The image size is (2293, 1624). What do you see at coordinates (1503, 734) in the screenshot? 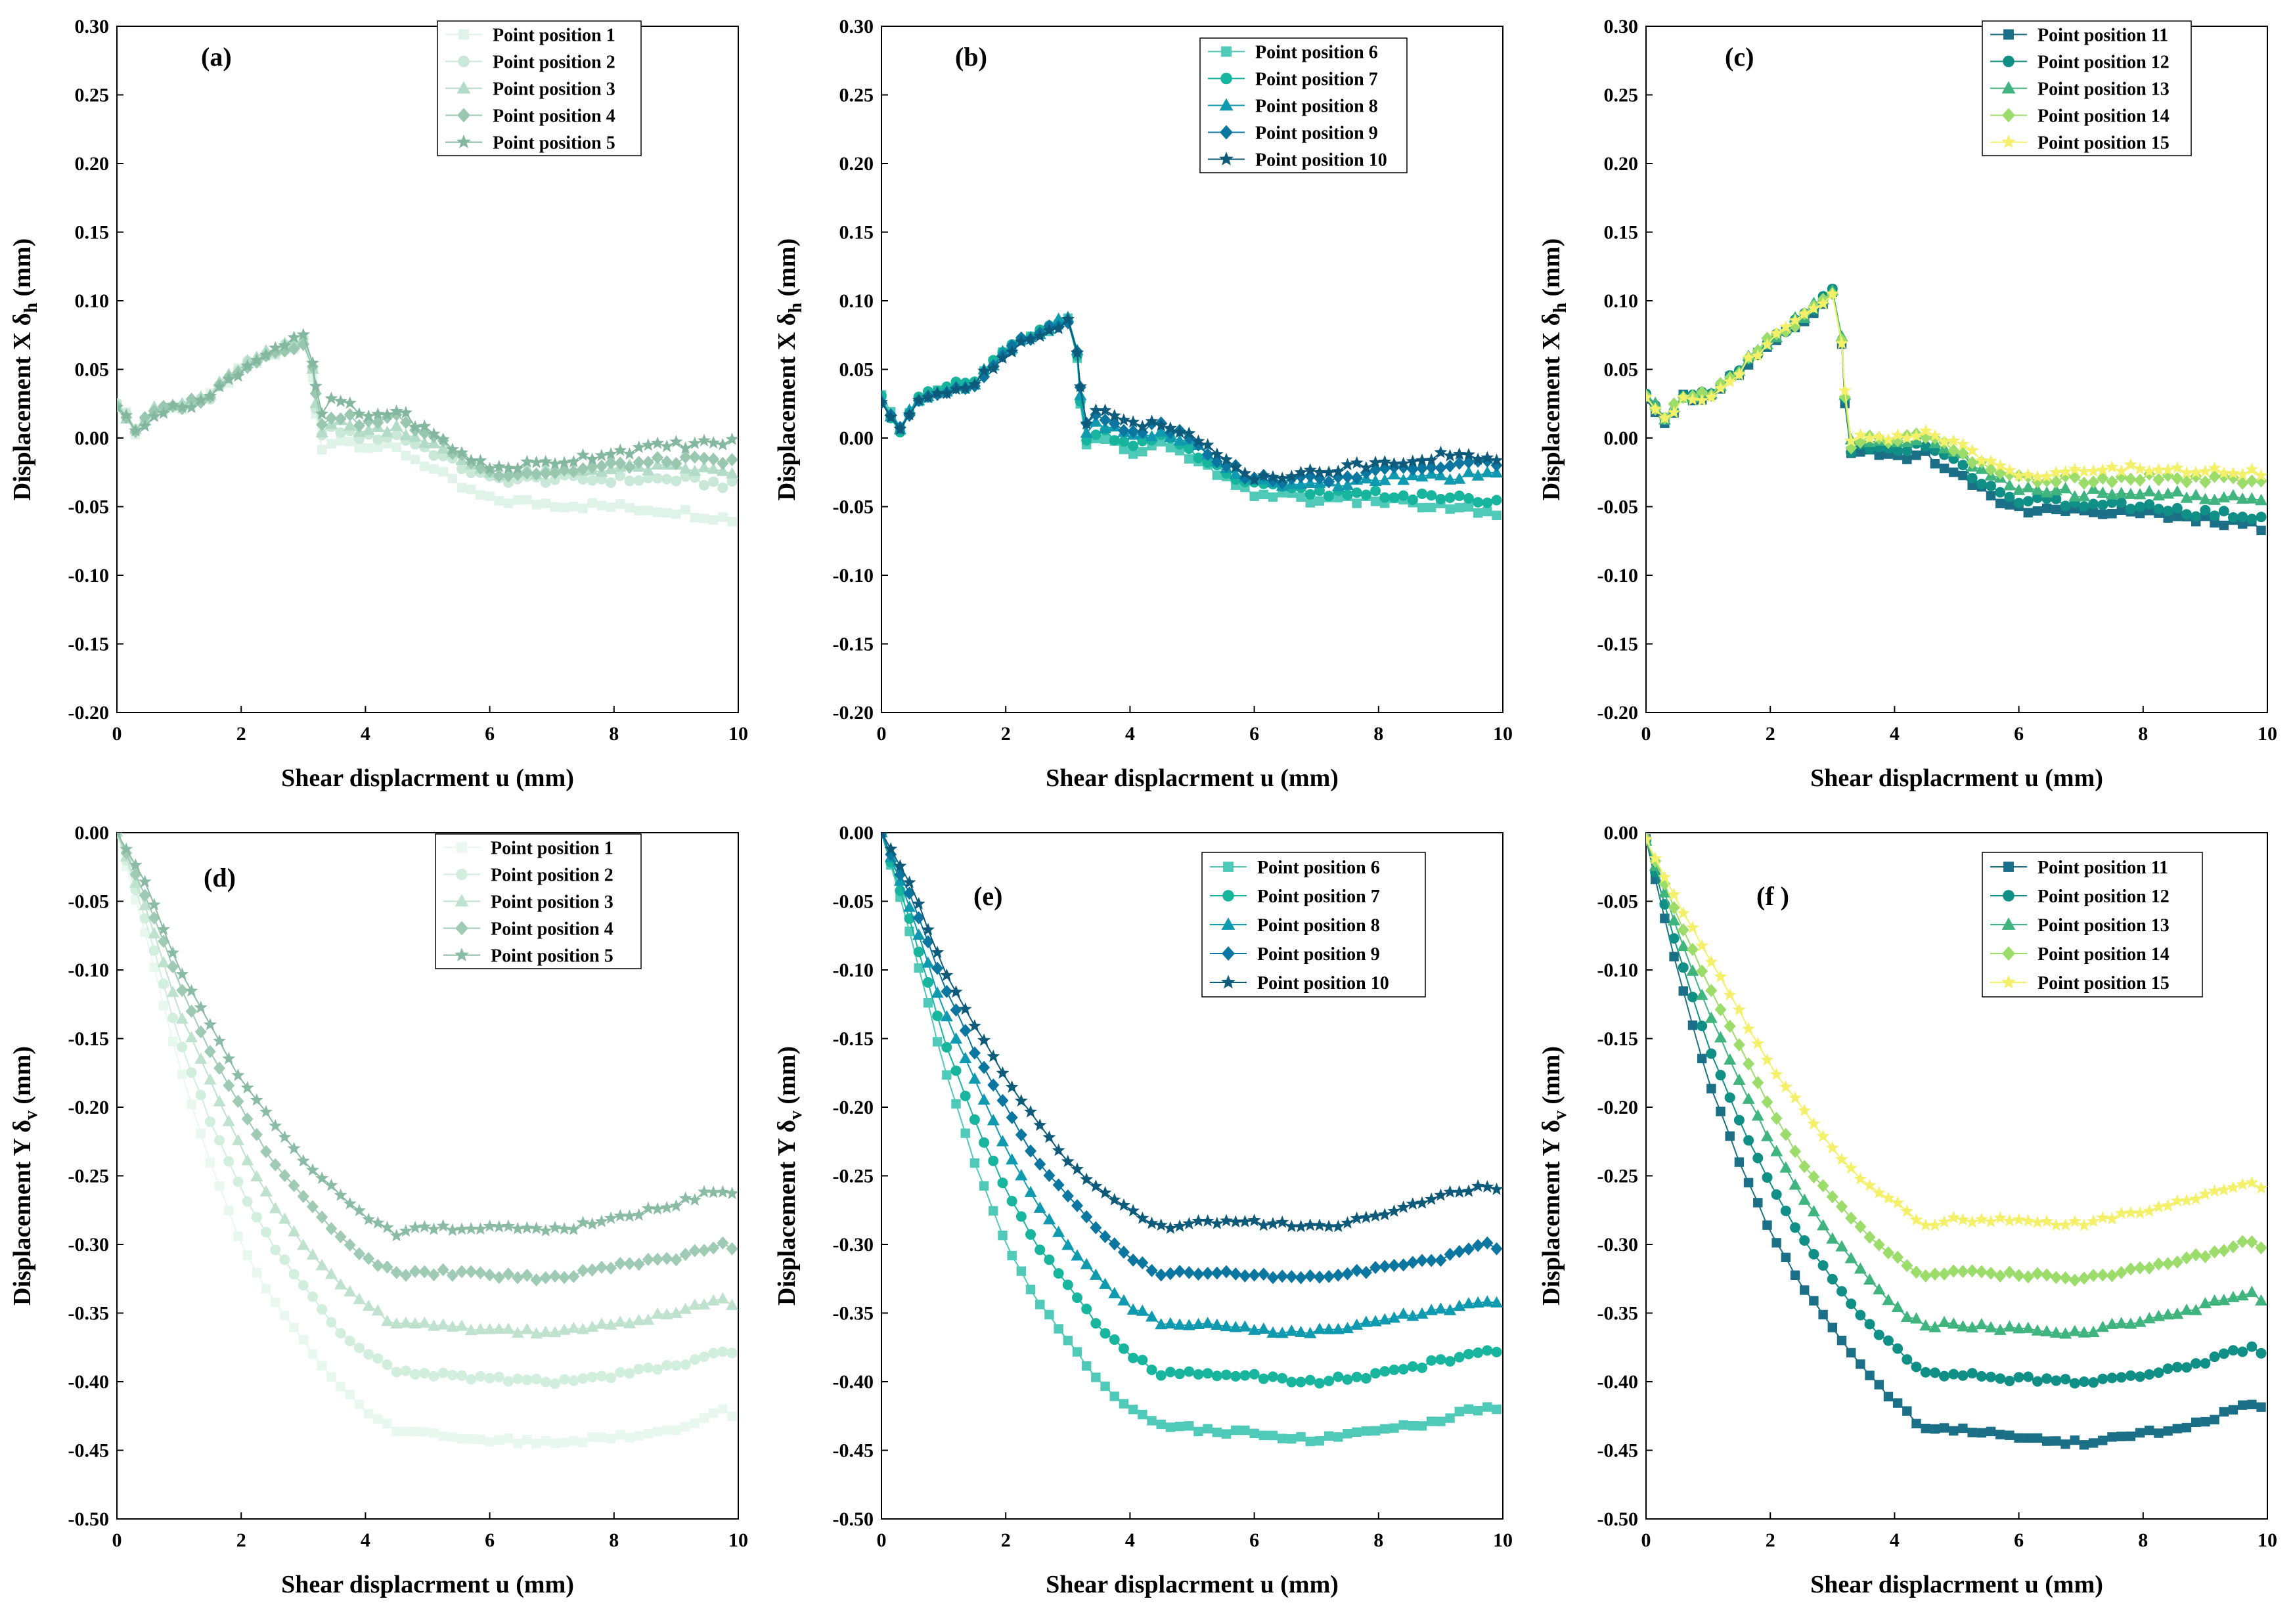
I see `x-tick-label: 10` at bounding box center [1503, 734].